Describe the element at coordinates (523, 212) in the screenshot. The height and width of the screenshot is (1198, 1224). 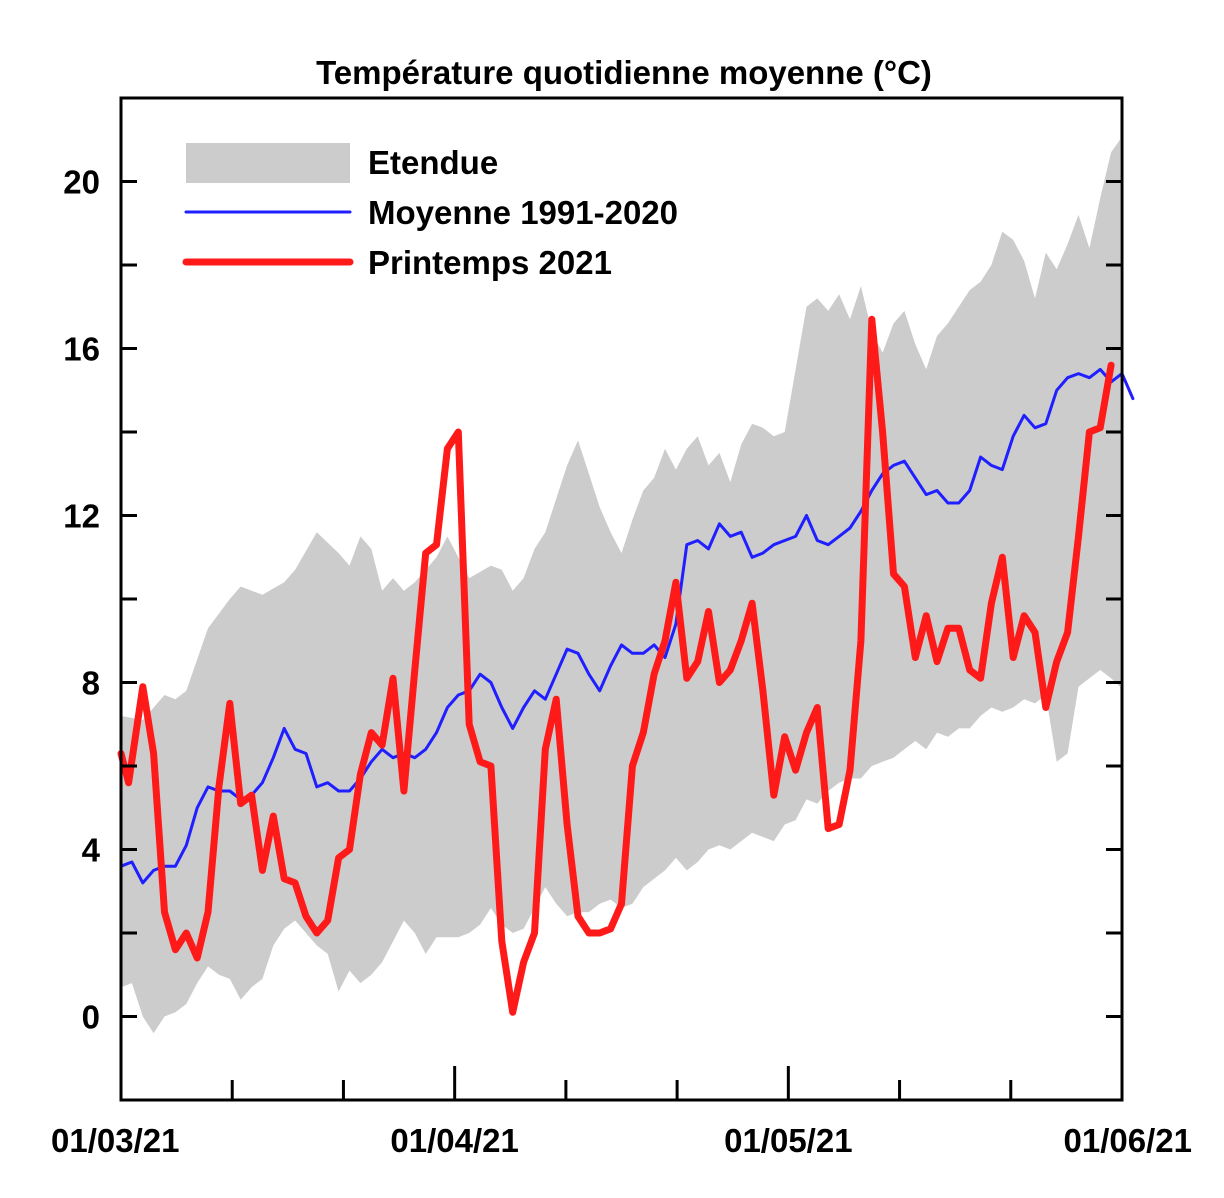
I see `legend-label: Moyenne 1991-2020` at that location.